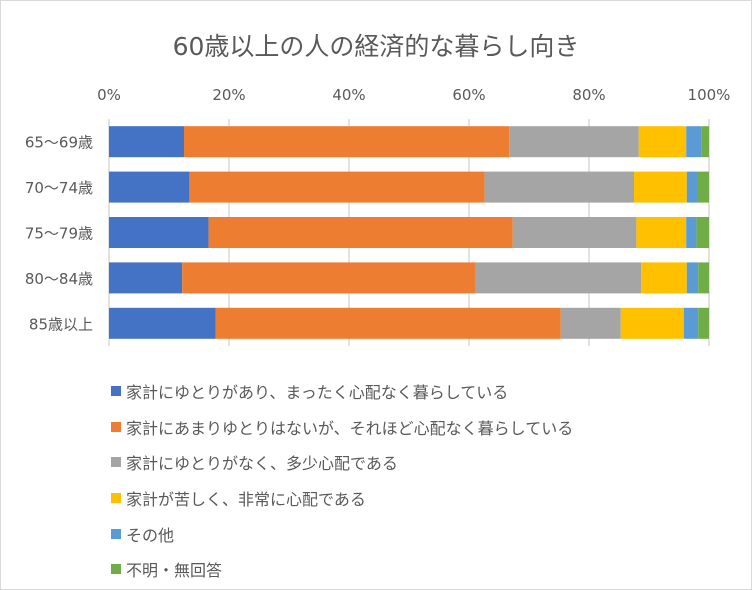 The image size is (752, 590). Describe the element at coordinates (317, 392) in the screenshot. I see `legend-label: 家計にゆとりがあり、まったく心配なく暮らしている` at that location.